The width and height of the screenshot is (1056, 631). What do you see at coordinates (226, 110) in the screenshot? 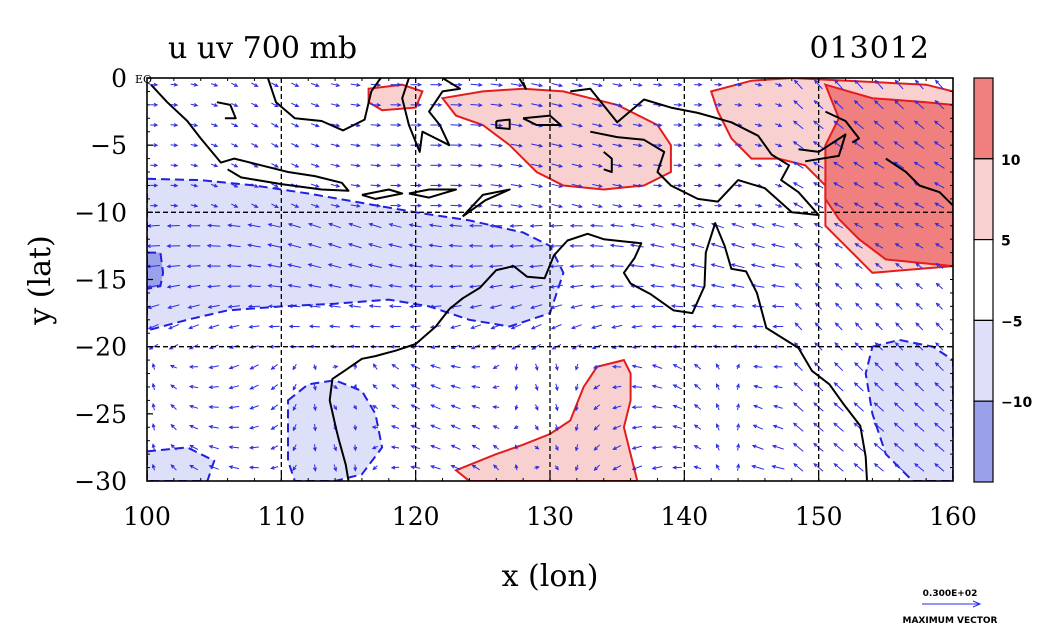
I see `coastline-bangka` at bounding box center [226, 110].